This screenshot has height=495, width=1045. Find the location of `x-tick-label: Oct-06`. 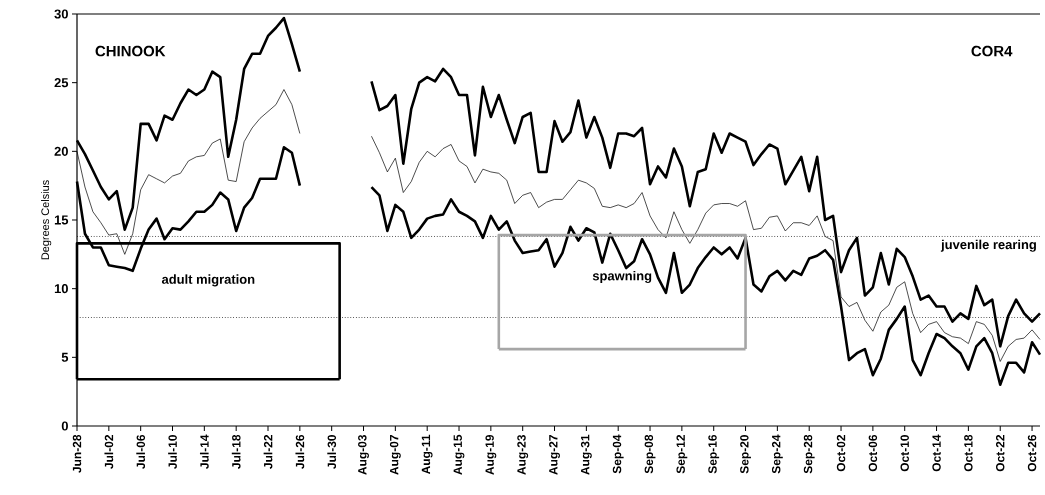

x-tick-label: Oct-06 is located at coordinates (873, 453).